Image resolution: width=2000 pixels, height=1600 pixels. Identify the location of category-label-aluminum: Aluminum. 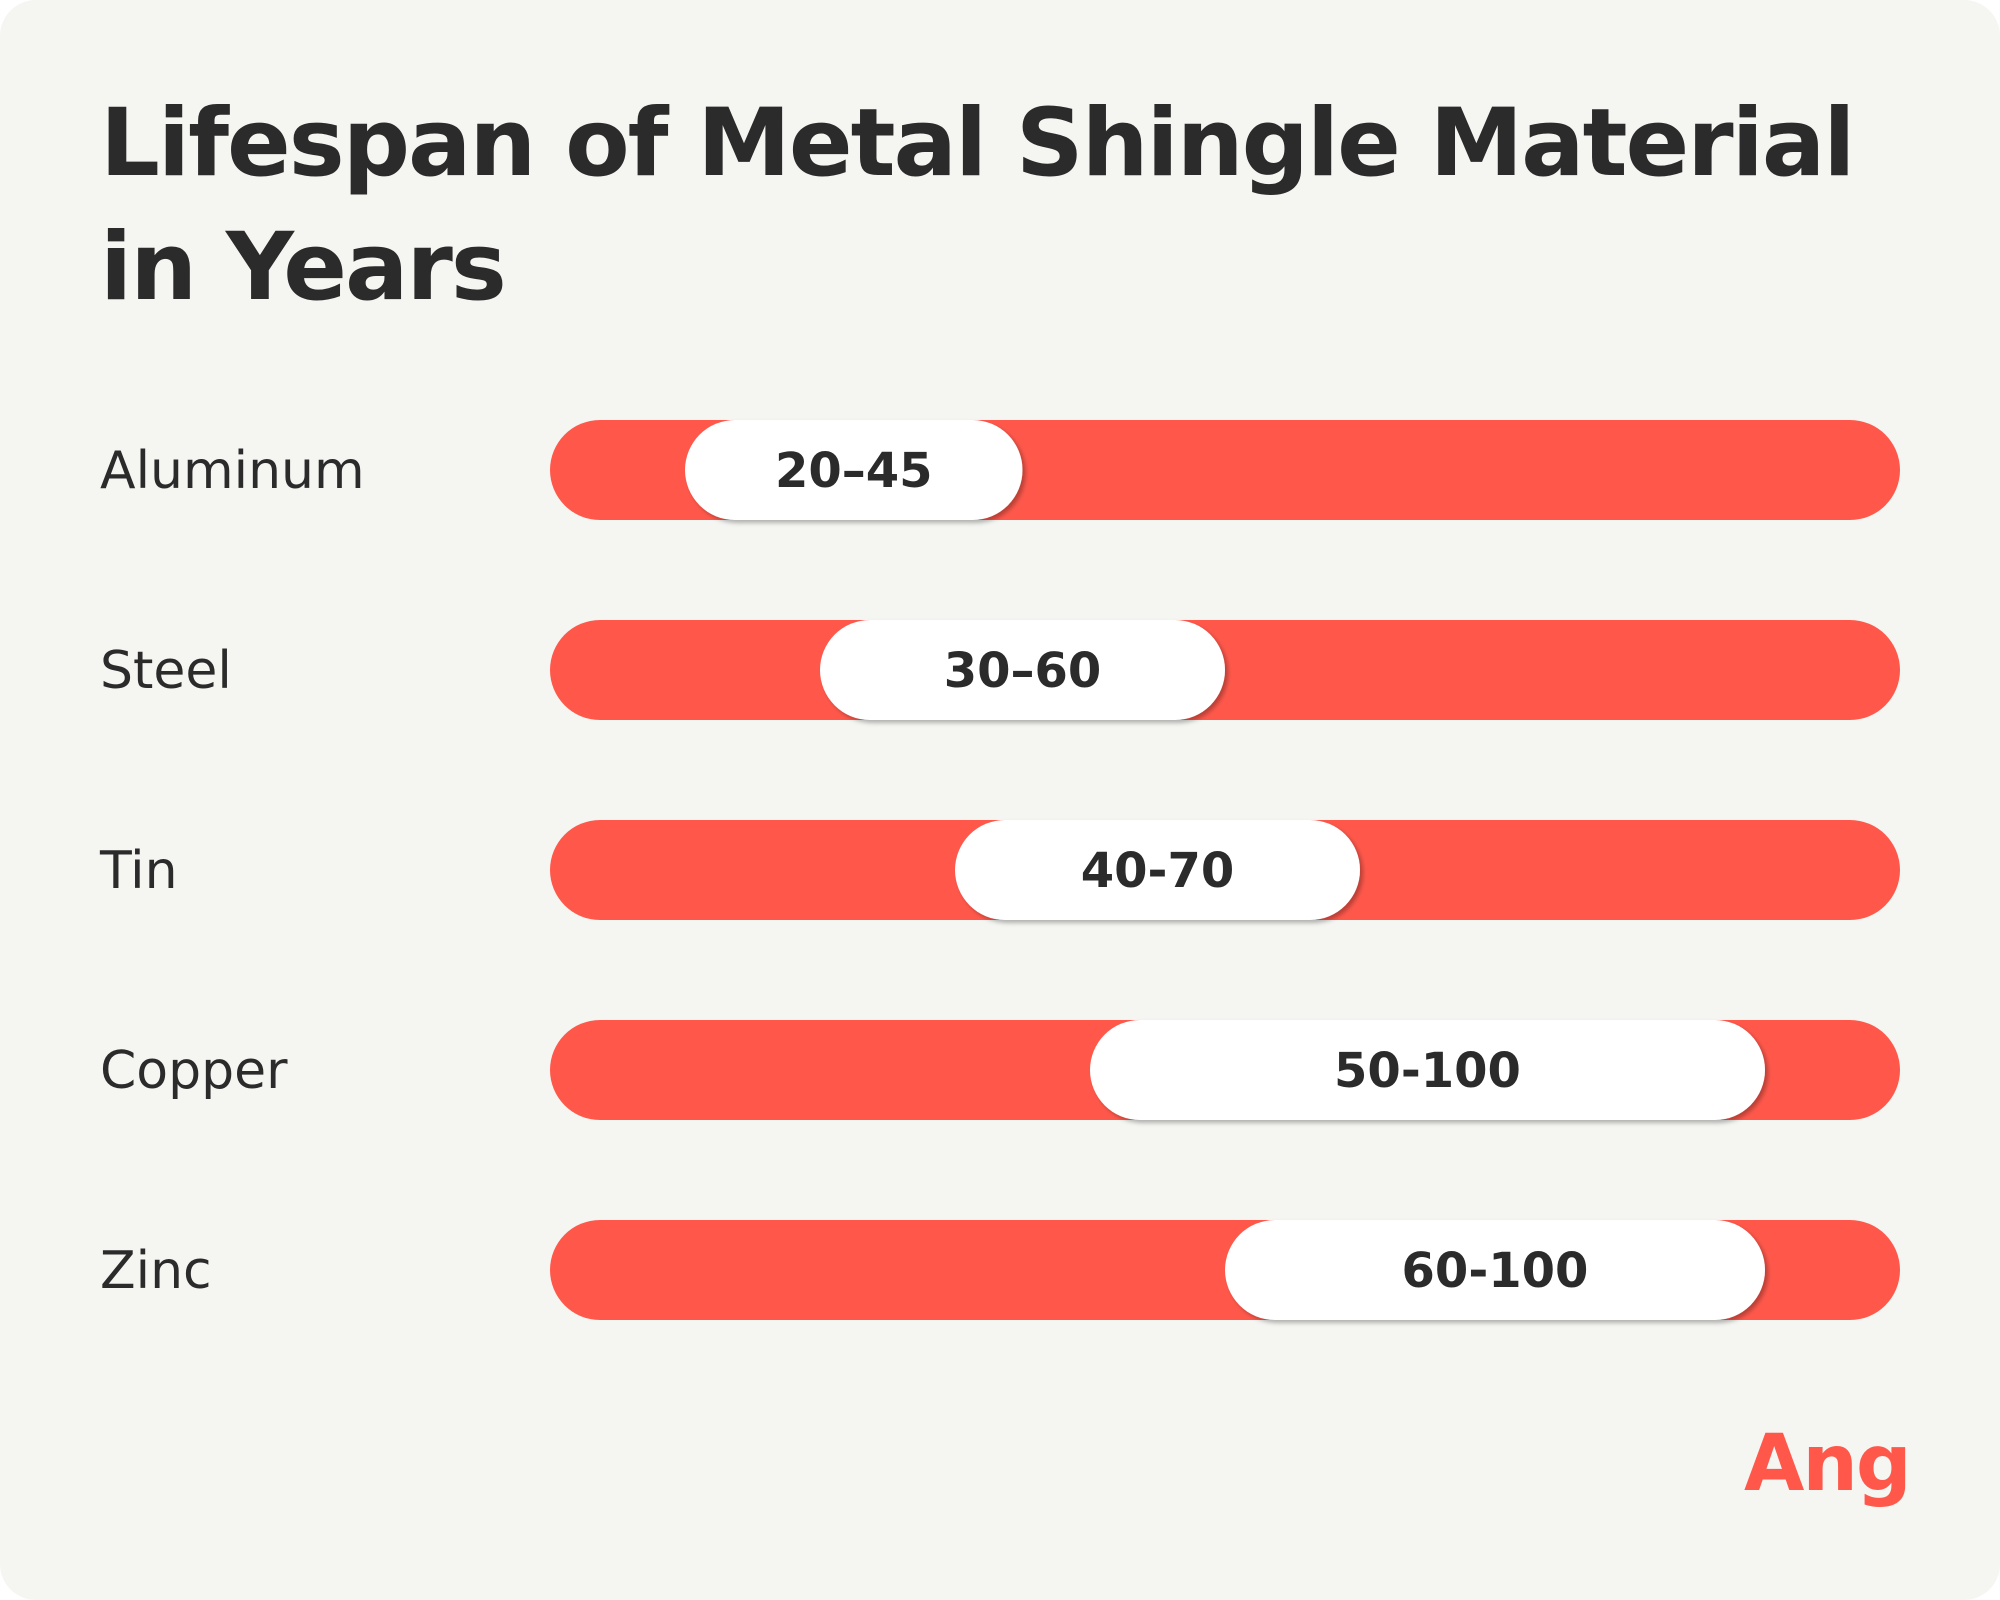
(232, 471).